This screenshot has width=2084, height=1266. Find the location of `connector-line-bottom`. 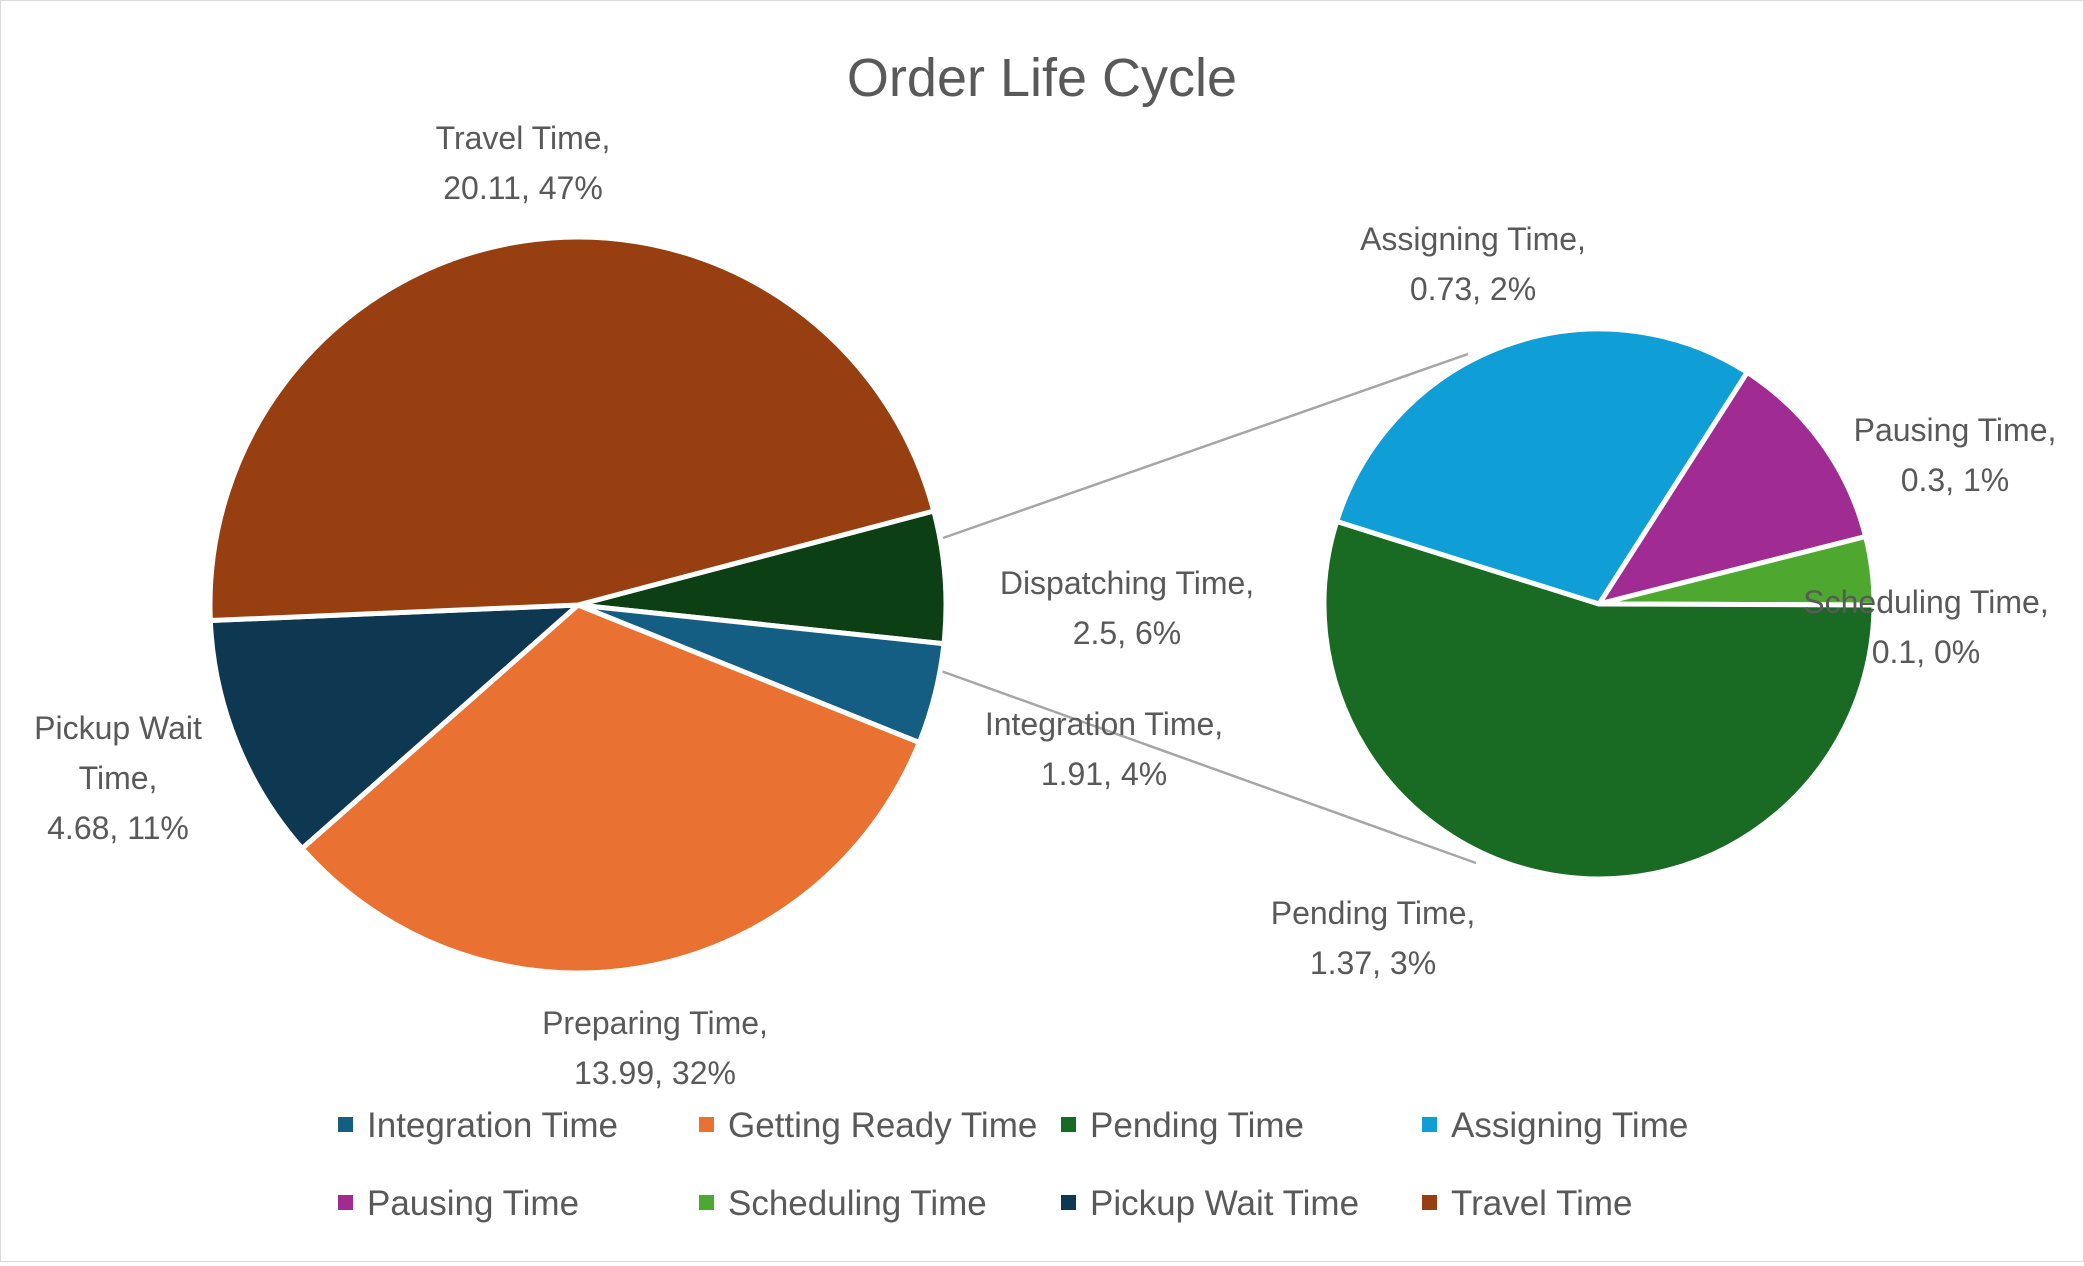

connector-line-bottom is located at coordinates (1208, 767).